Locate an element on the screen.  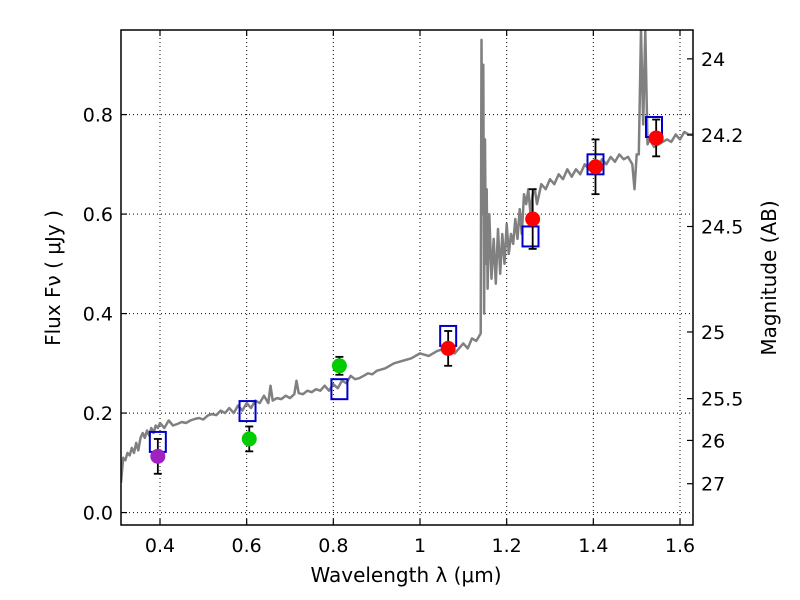
x-tick-label: 0.6 is located at coordinates (247, 546).